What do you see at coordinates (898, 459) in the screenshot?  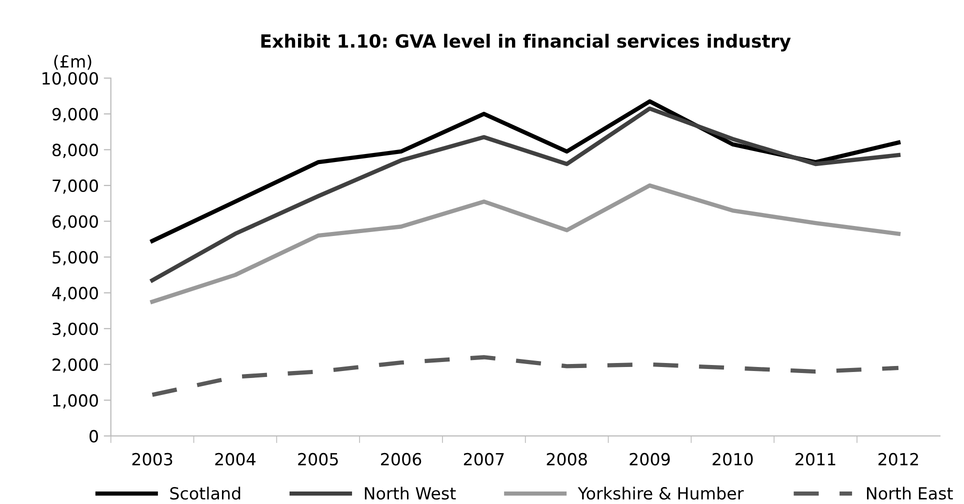 I see `x-tick-label: 2012` at bounding box center [898, 459].